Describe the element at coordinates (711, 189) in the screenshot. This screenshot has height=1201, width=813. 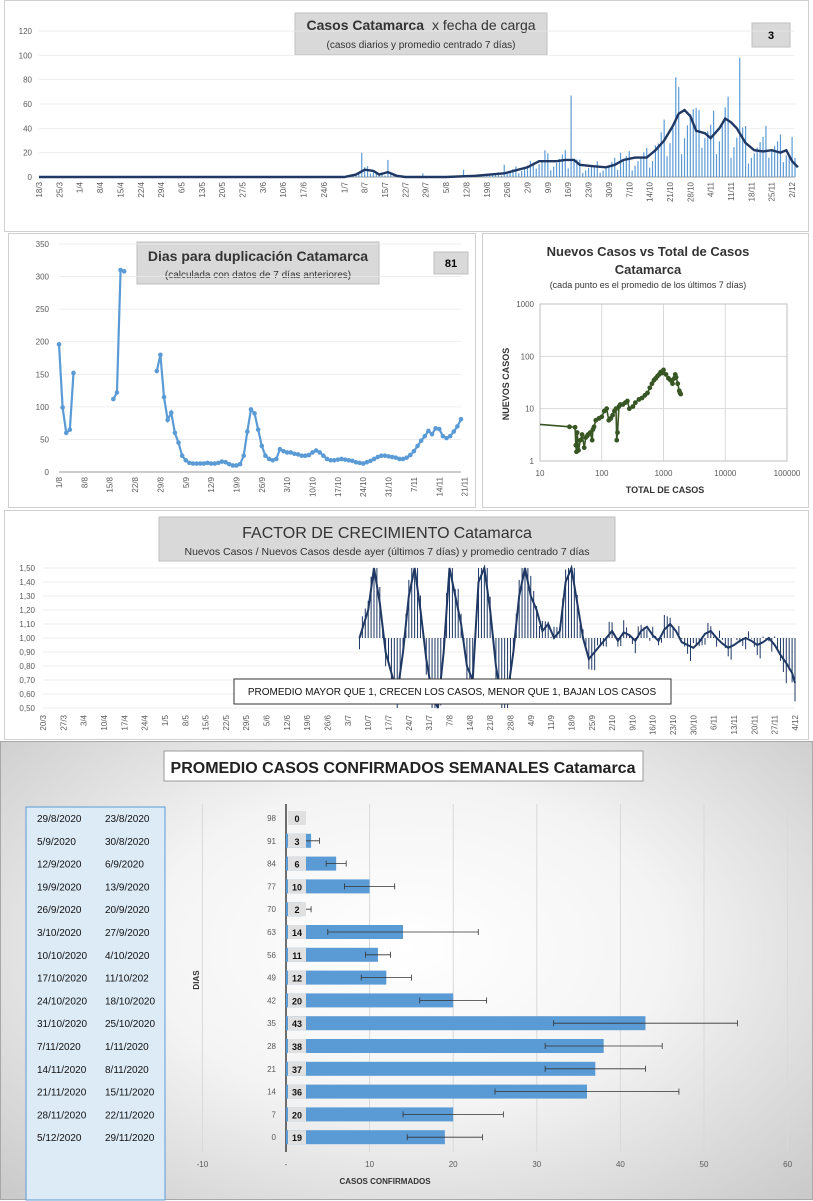
I see `x-tick-label: 4/11` at that location.